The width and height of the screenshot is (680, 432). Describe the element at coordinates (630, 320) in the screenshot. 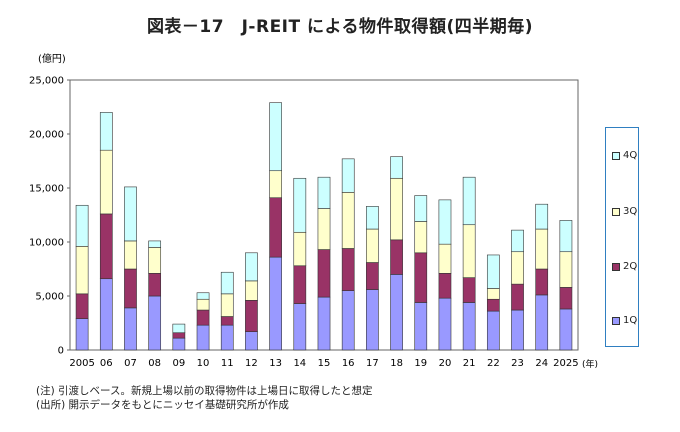

I see `legend-label: 1Q` at that location.